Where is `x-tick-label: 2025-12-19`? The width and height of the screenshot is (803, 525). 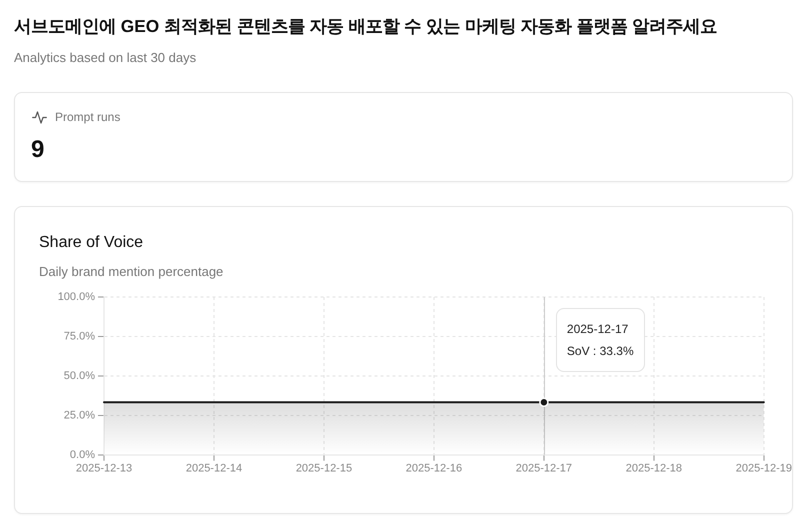 x-tick-label: 2025-12-19 is located at coordinates (764, 468).